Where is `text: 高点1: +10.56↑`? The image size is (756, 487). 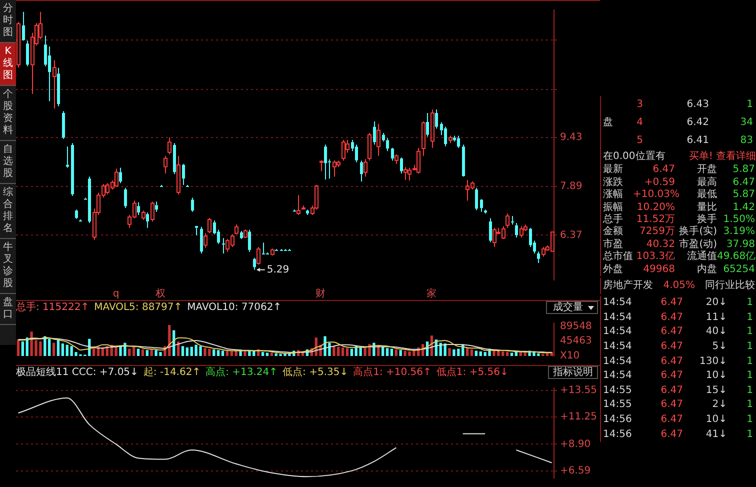
text: 高点1: +10.56↑ is located at coordinates (392, 372).